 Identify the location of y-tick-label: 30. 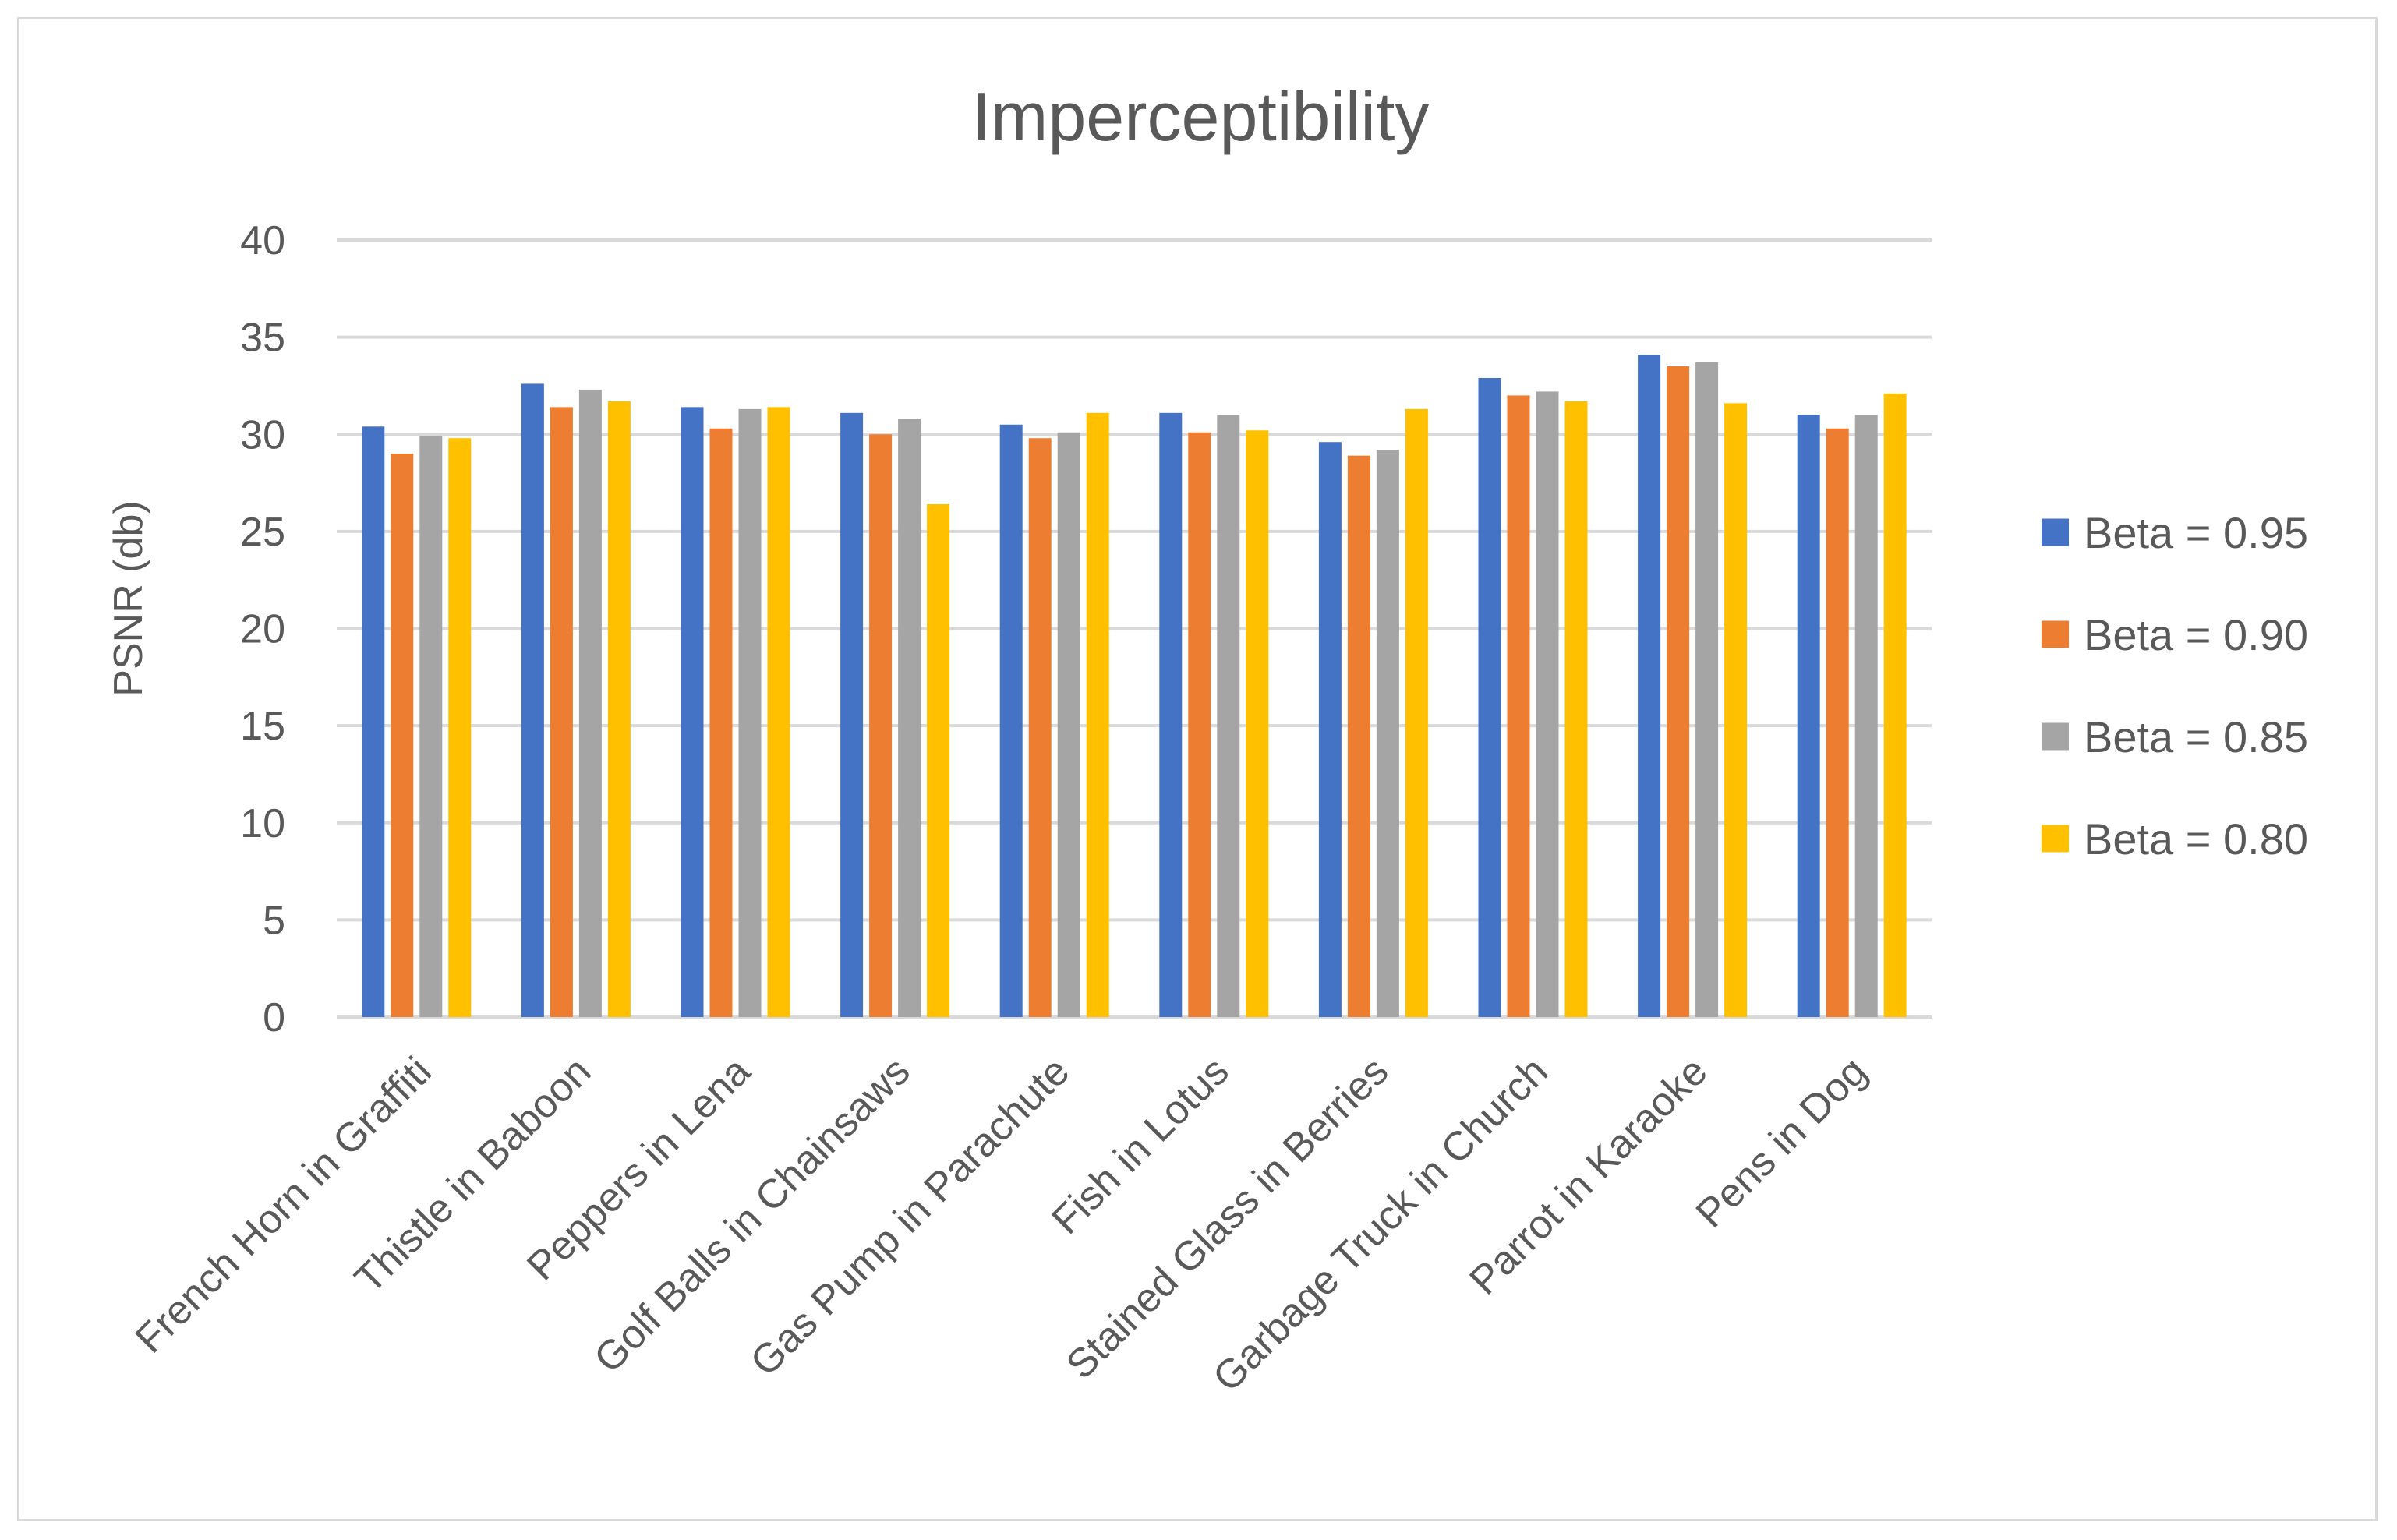
(263, 434).